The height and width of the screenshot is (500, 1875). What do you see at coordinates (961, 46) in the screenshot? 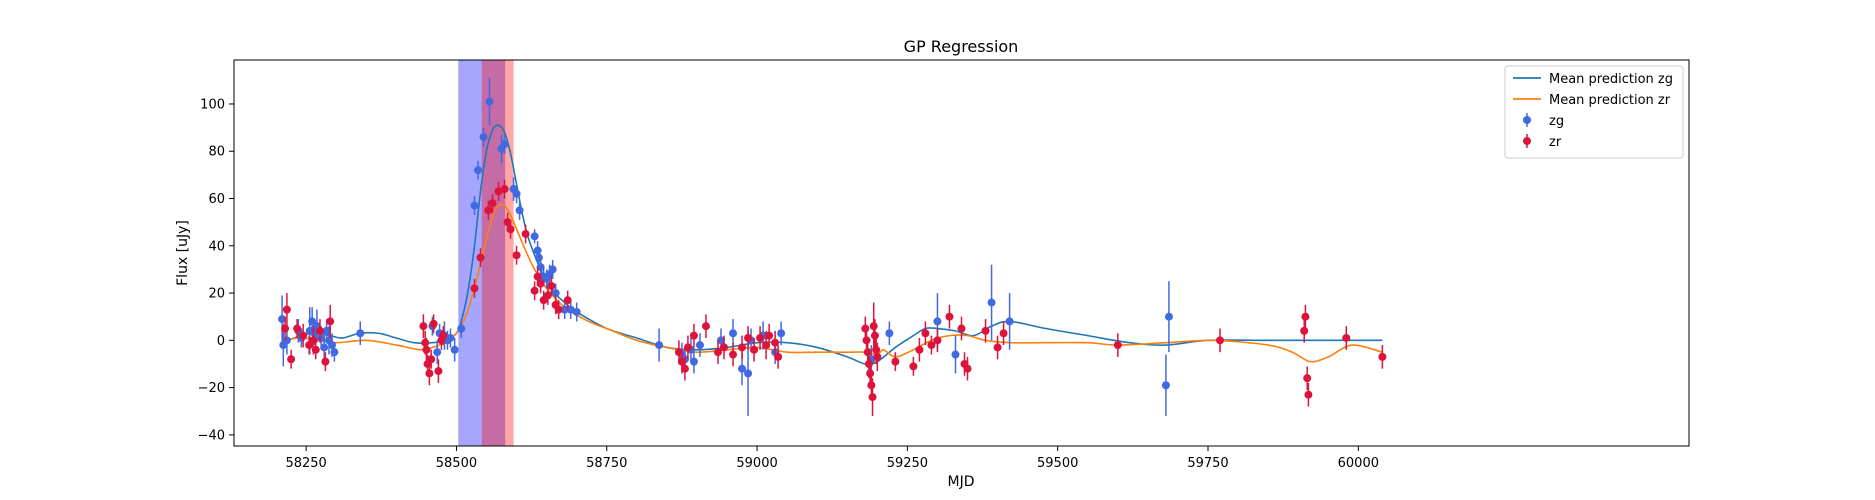
I see `chart-title: GP Regression` at bounding box center [961, 46].